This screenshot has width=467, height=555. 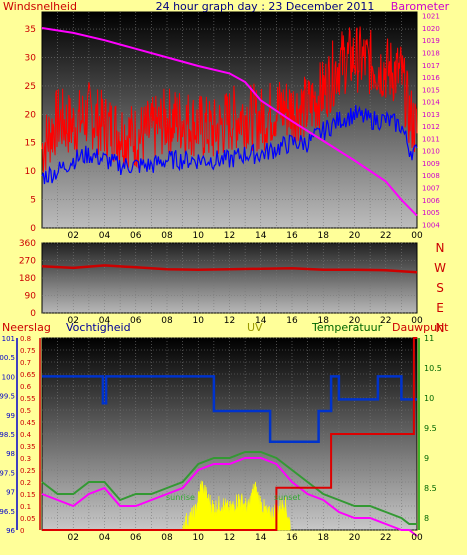 What do you see at coordinates (28, 399) in the screenshot?
I see `ytick-uv-0.55: 0.55` at bounding box center [28, 399].